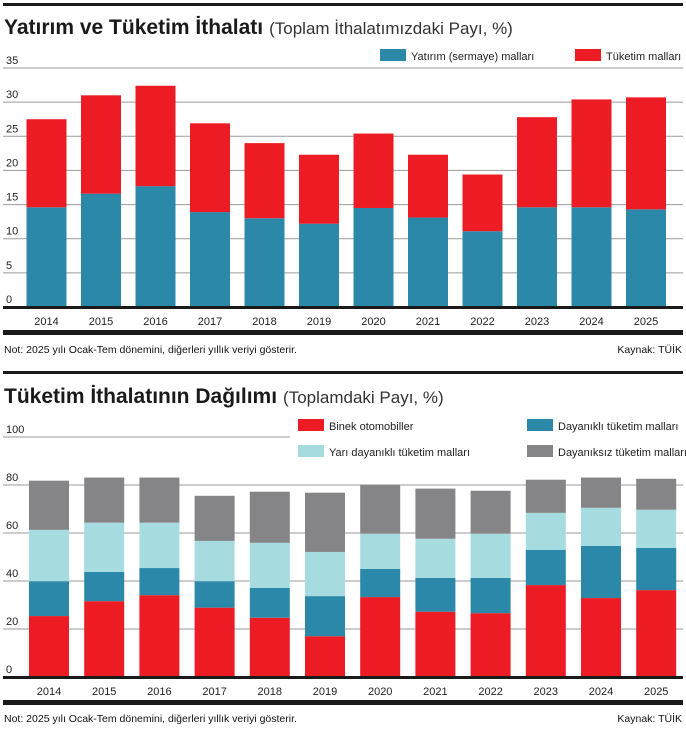 Image resolution: width=686 pixels, height=737 pixels. What do you see at coordinates (622, 453) in the screenshot?
I see `legend-label: Dayanıksız tüketim malları` at bounding box center [622, 453].